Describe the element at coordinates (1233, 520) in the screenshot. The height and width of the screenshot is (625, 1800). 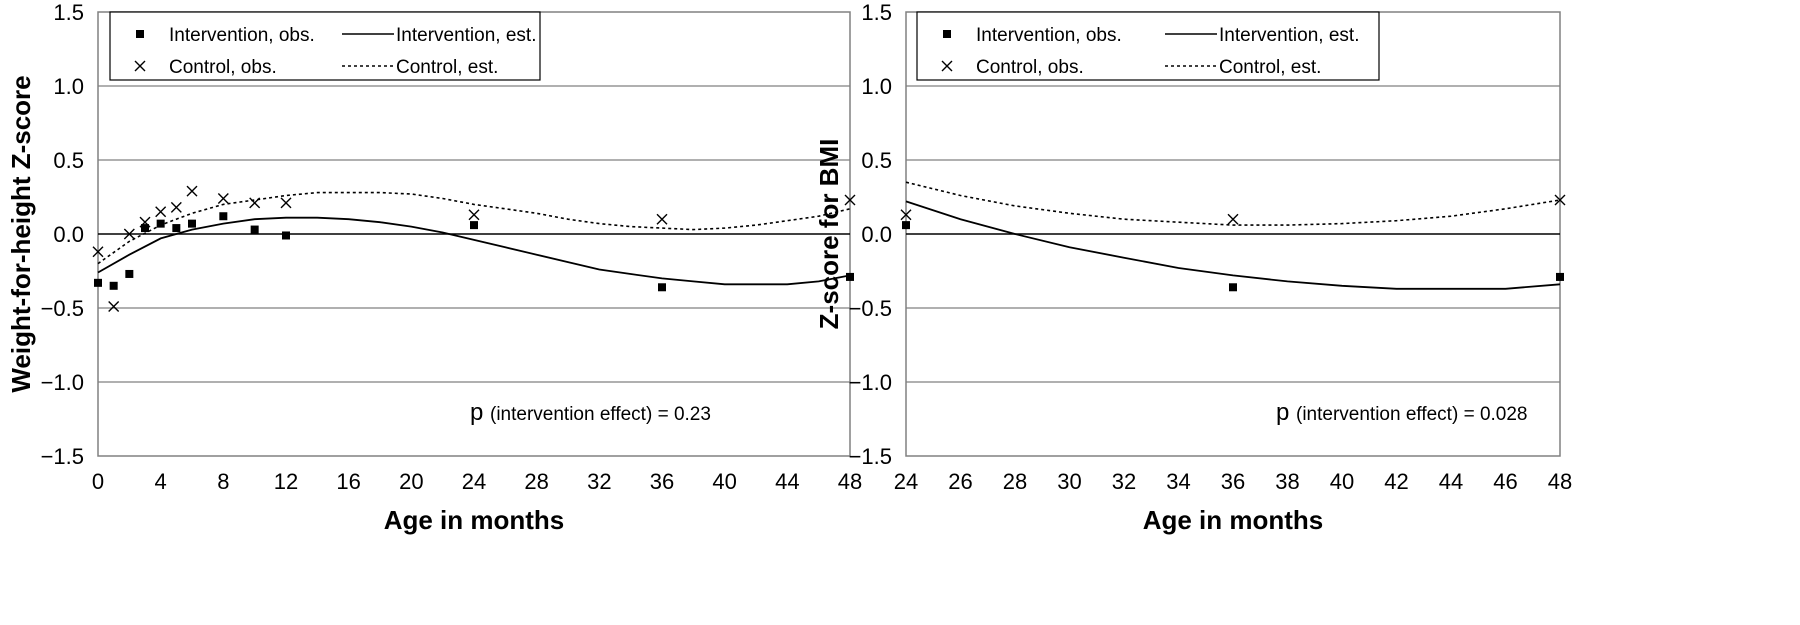
I see `x-axis-title: Age in months` at that location.